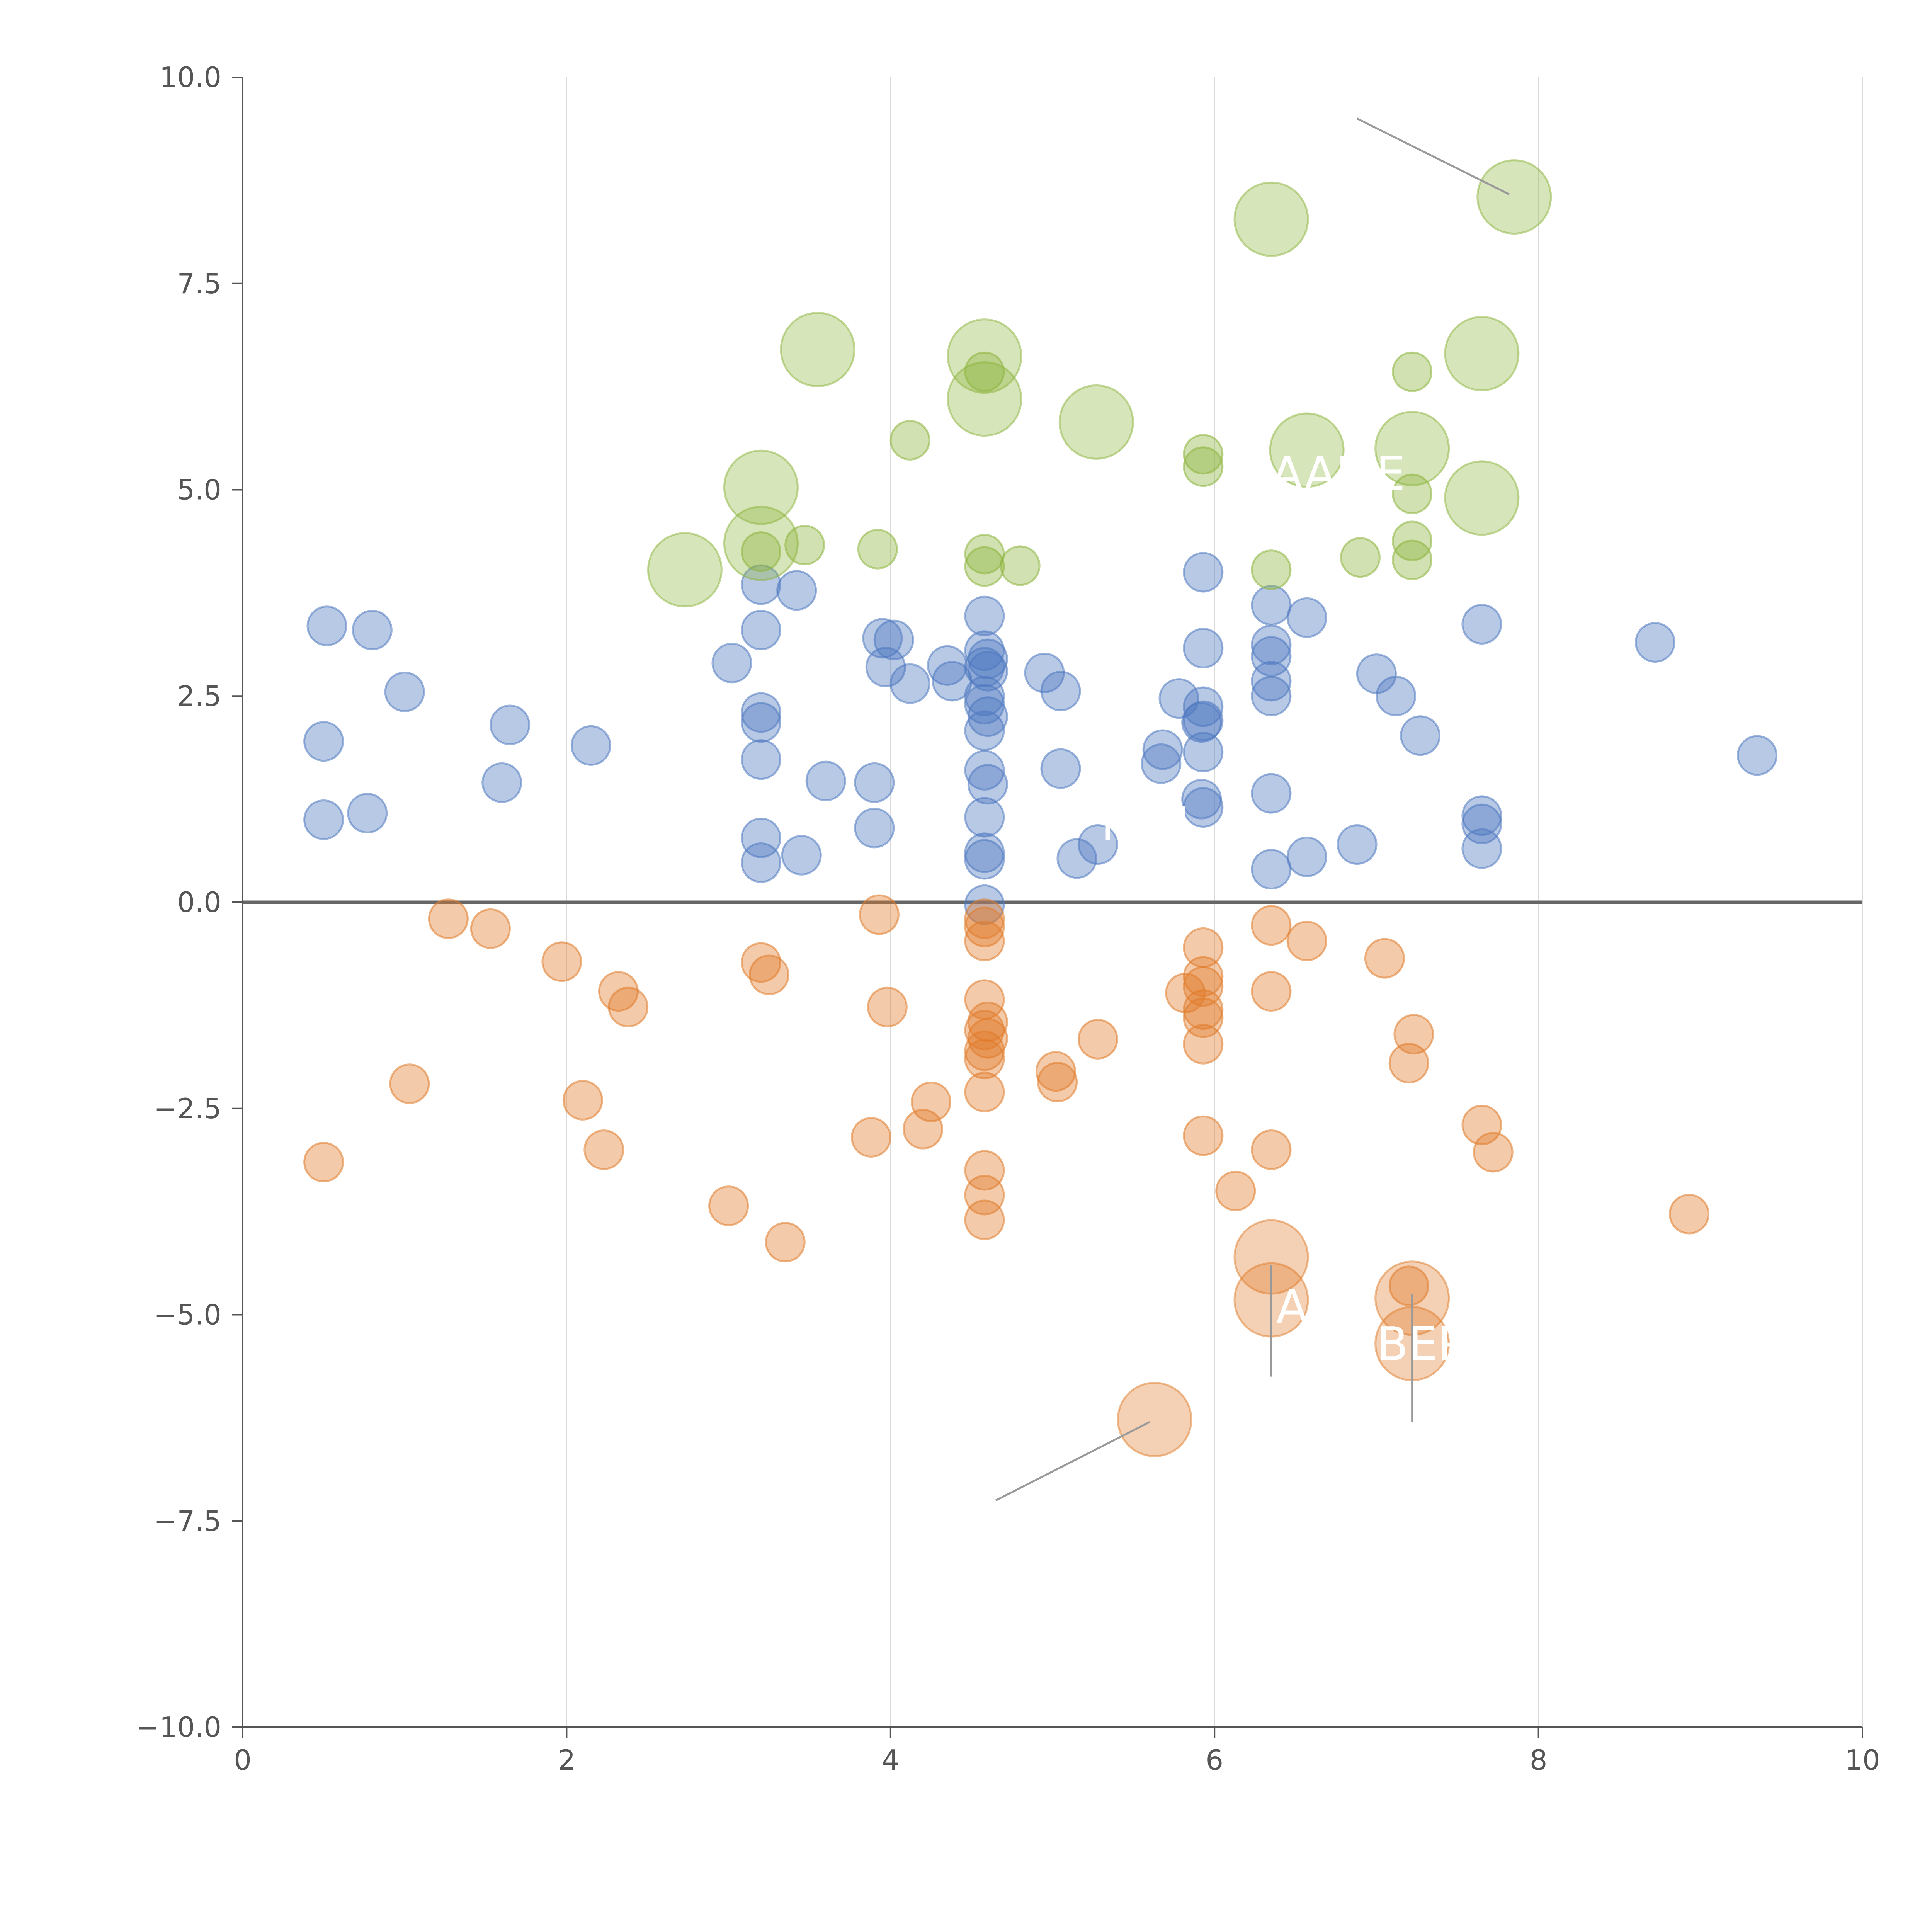  Describe the element at coordinates (1155, 1420) in the screenshot. I see `orange-large-point` at that location.